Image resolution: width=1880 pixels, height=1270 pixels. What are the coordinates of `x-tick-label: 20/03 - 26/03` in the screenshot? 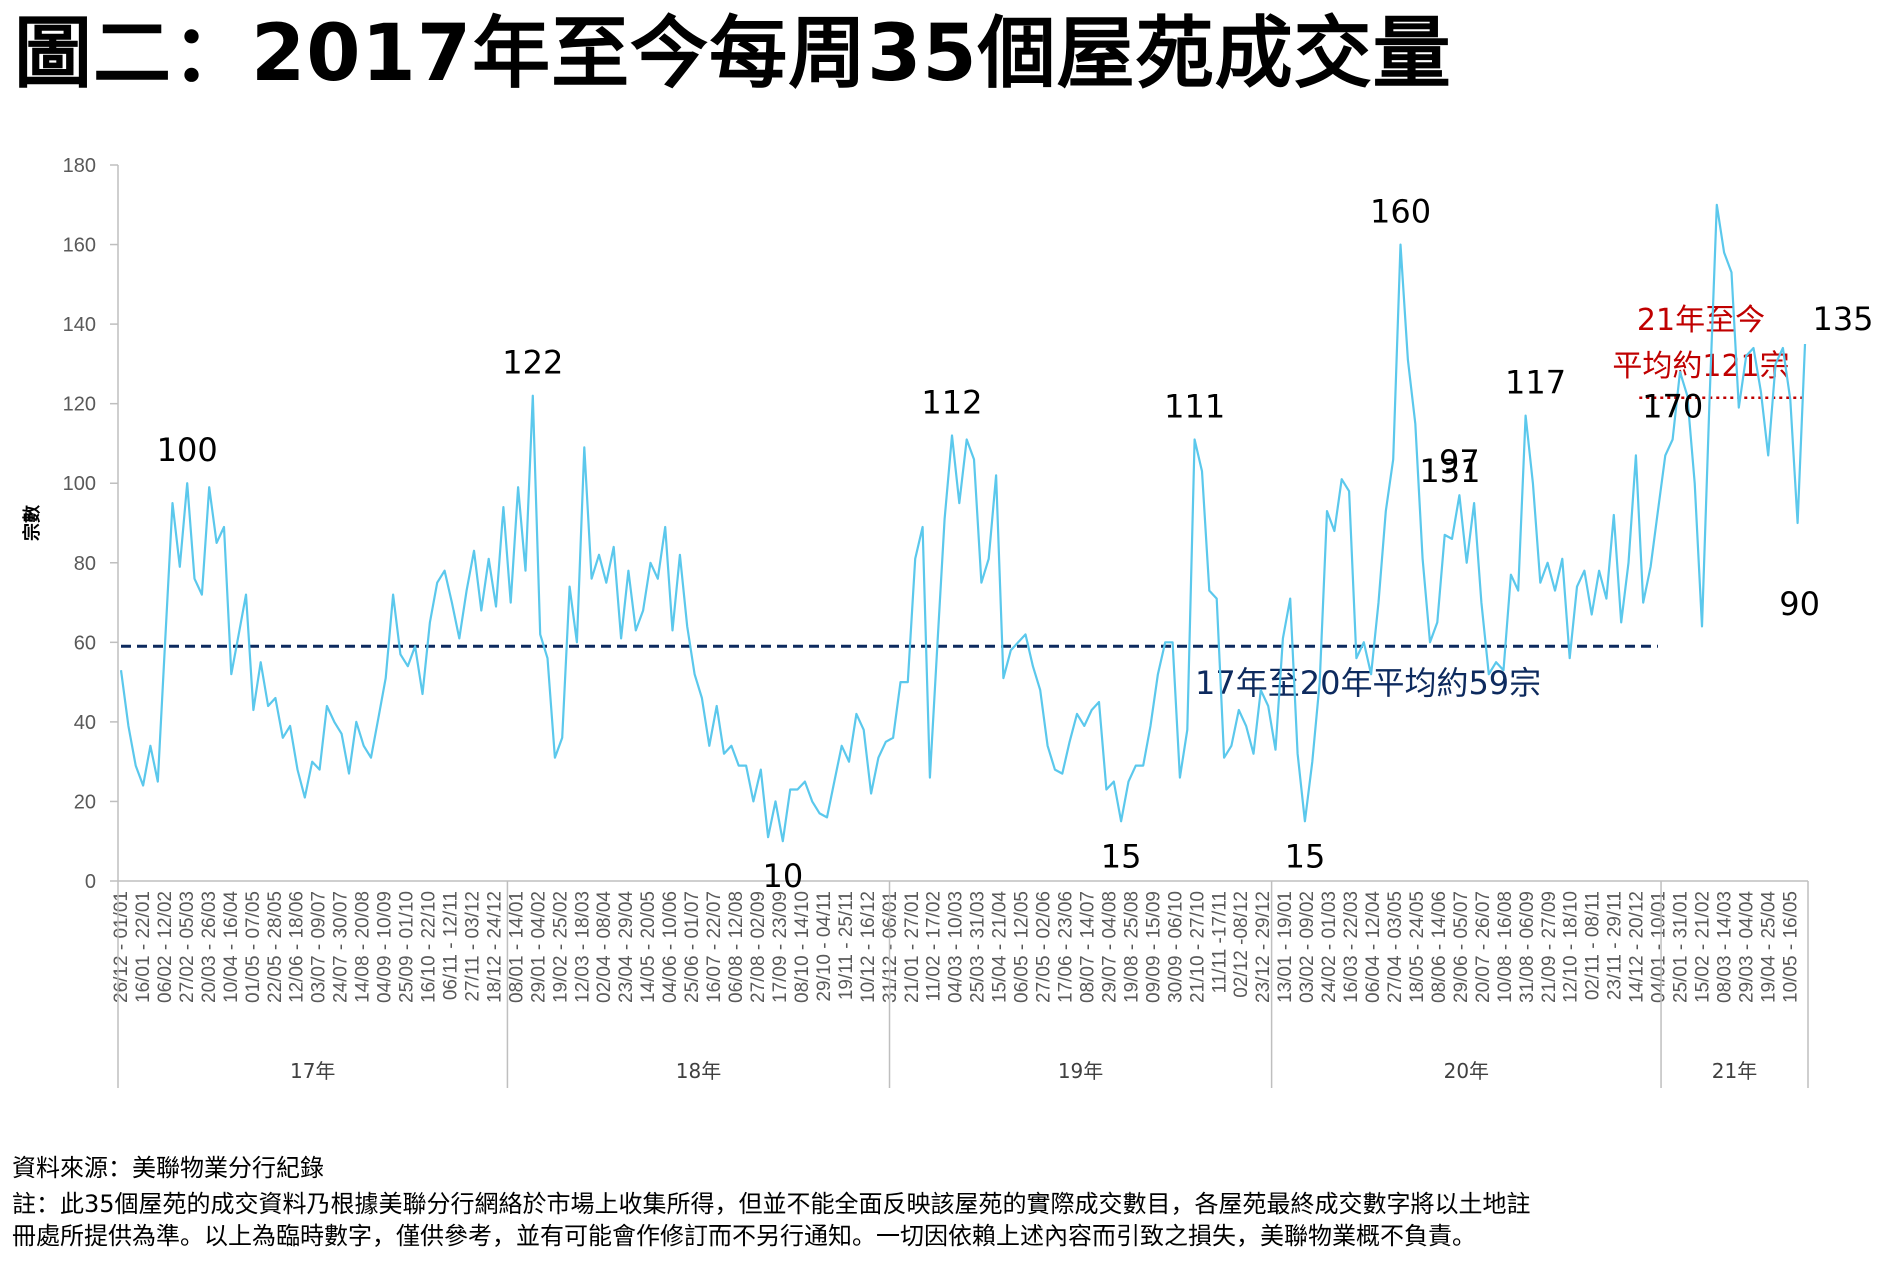 It's located at (209, 947).